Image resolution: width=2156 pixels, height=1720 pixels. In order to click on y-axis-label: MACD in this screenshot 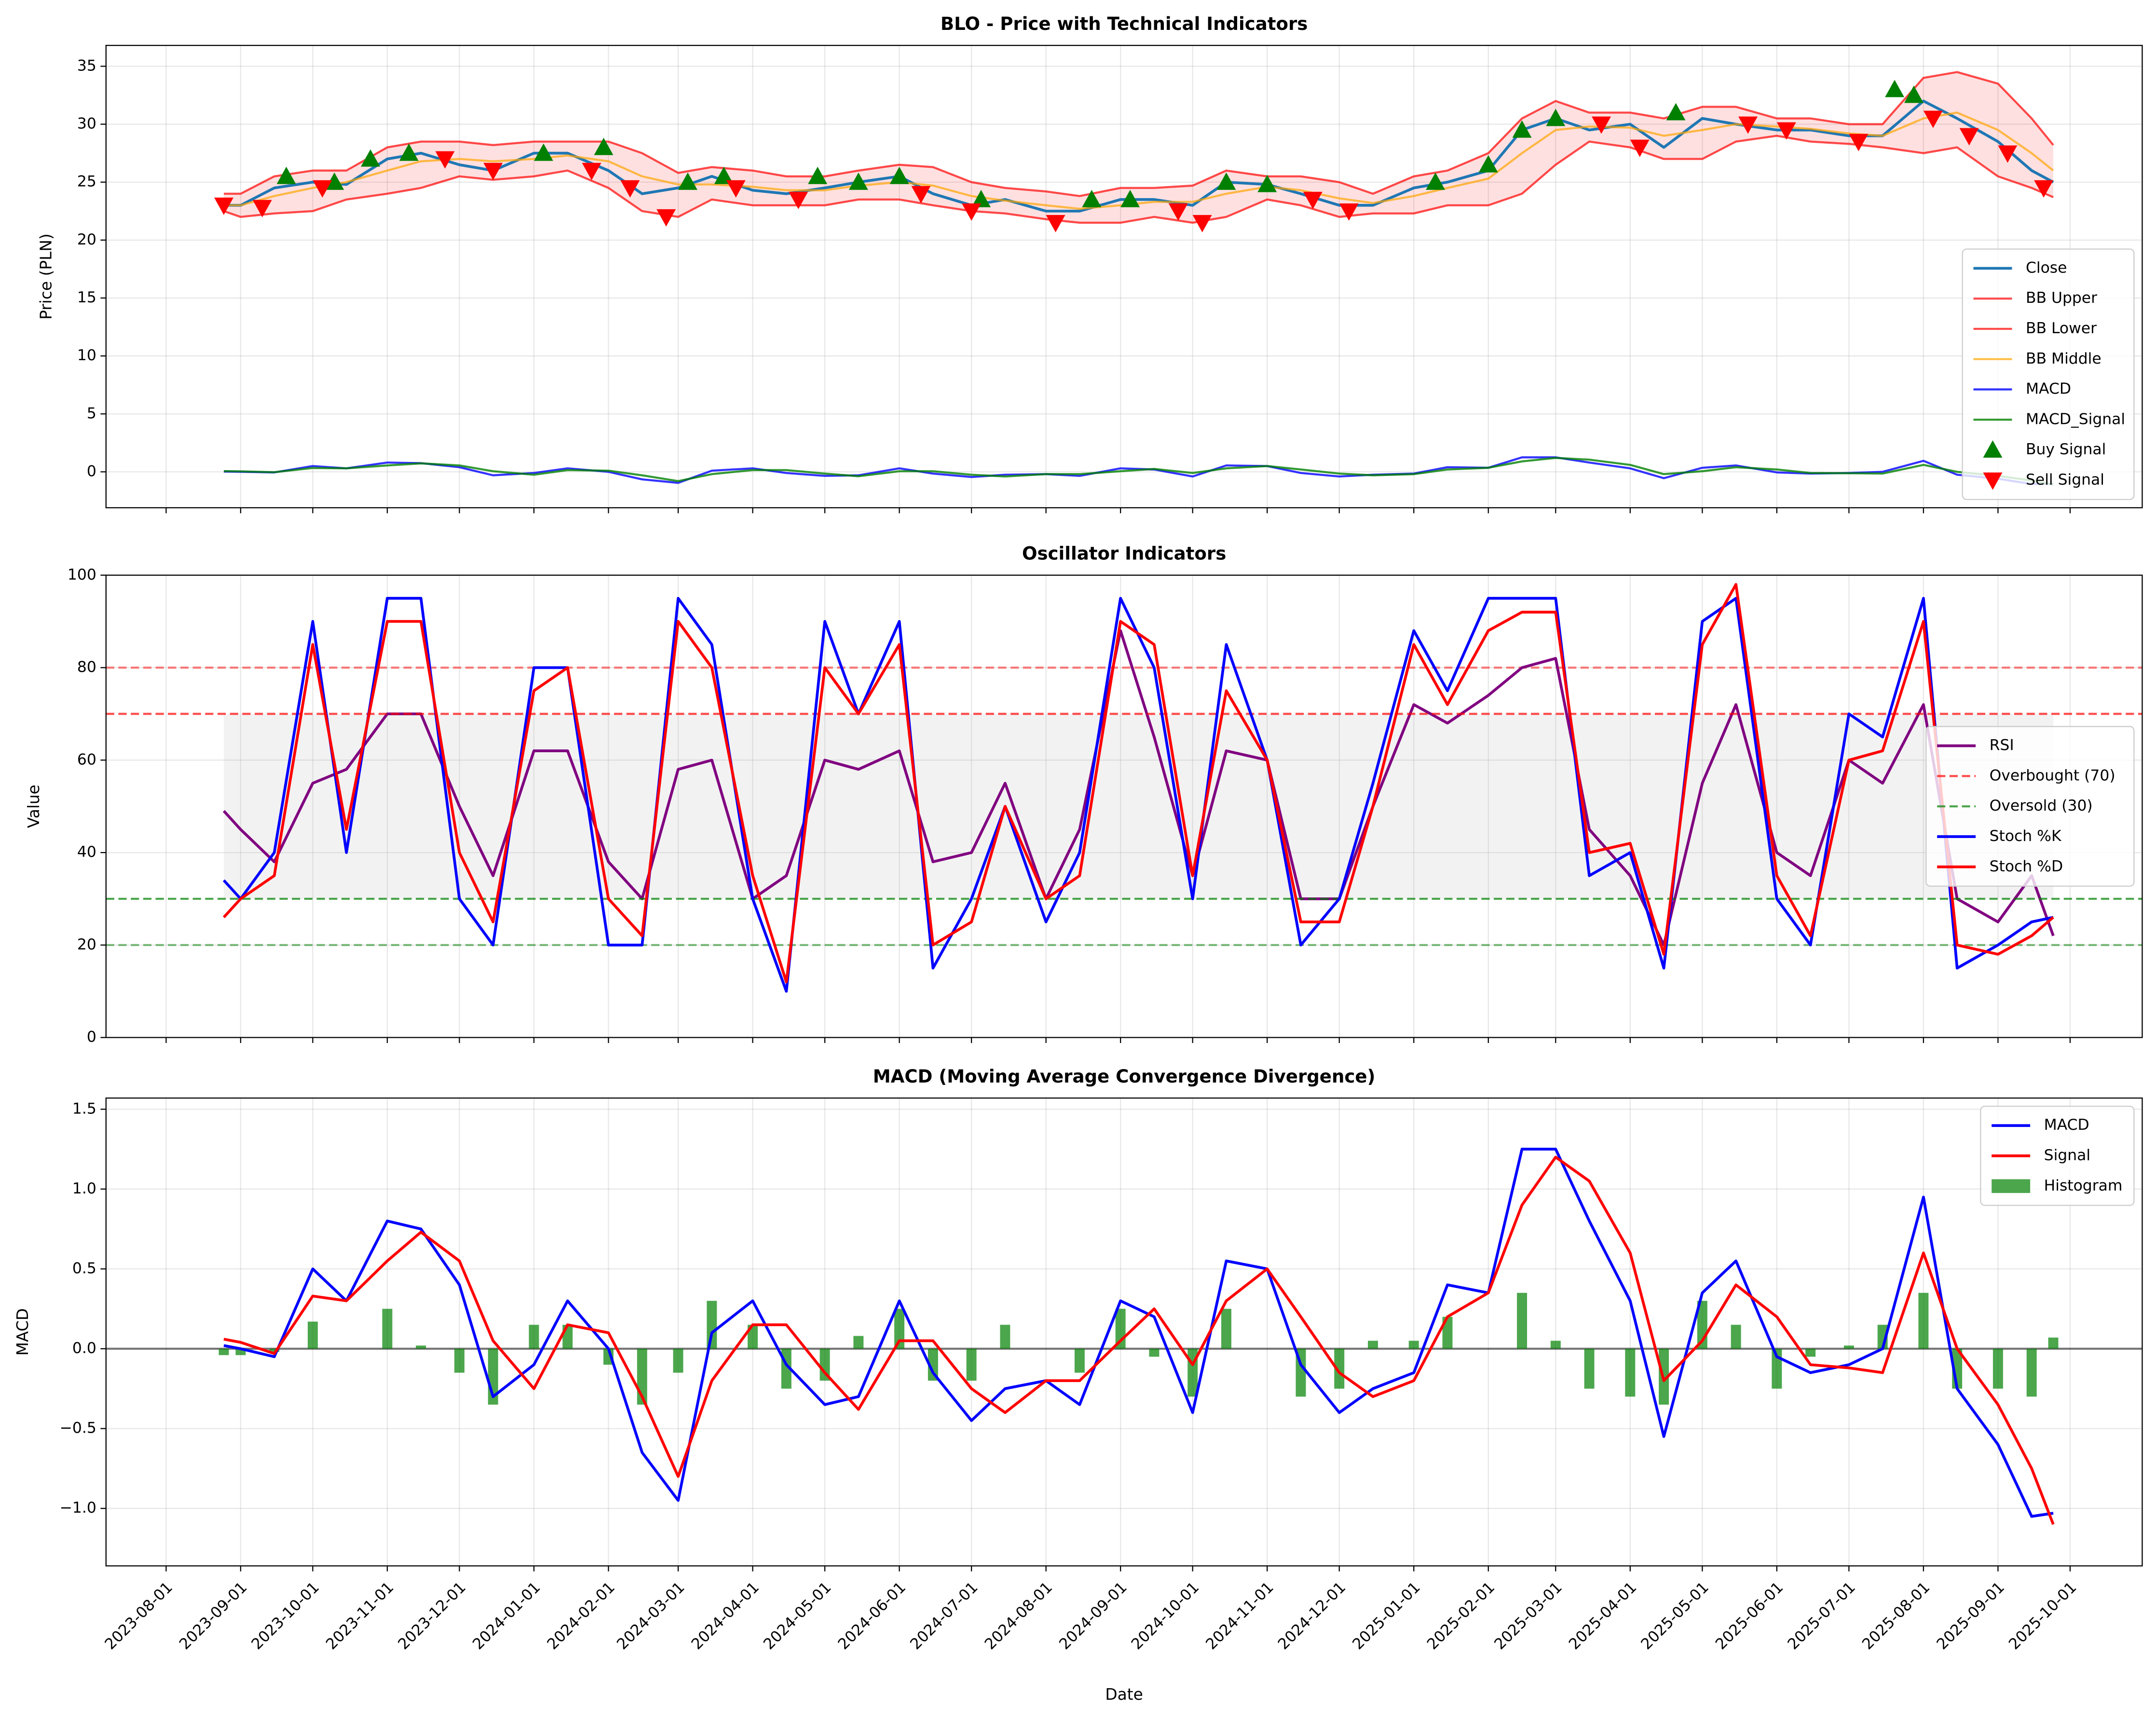, I will do `click(23, 1331)`.